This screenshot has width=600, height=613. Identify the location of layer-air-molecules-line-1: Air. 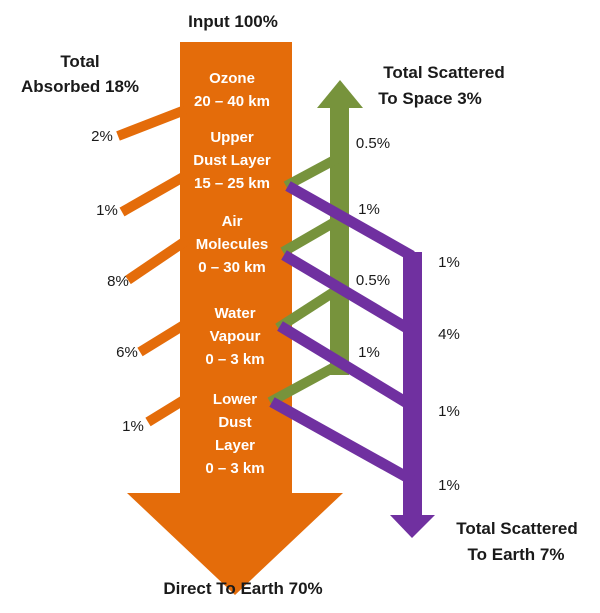
(232, 221).